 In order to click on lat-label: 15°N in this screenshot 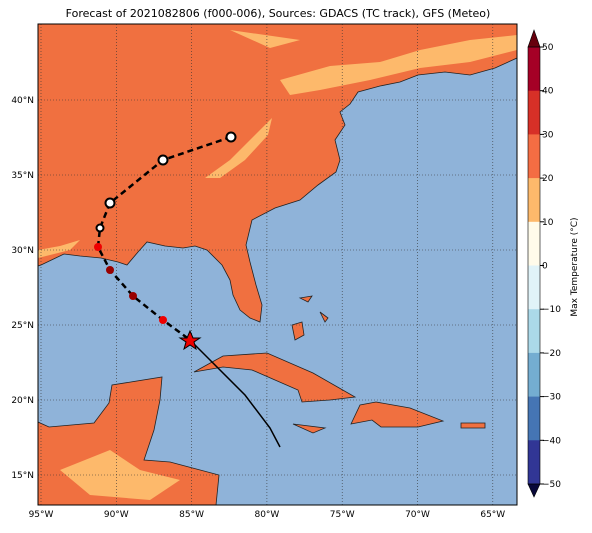, I will do `click(22, 476)`.